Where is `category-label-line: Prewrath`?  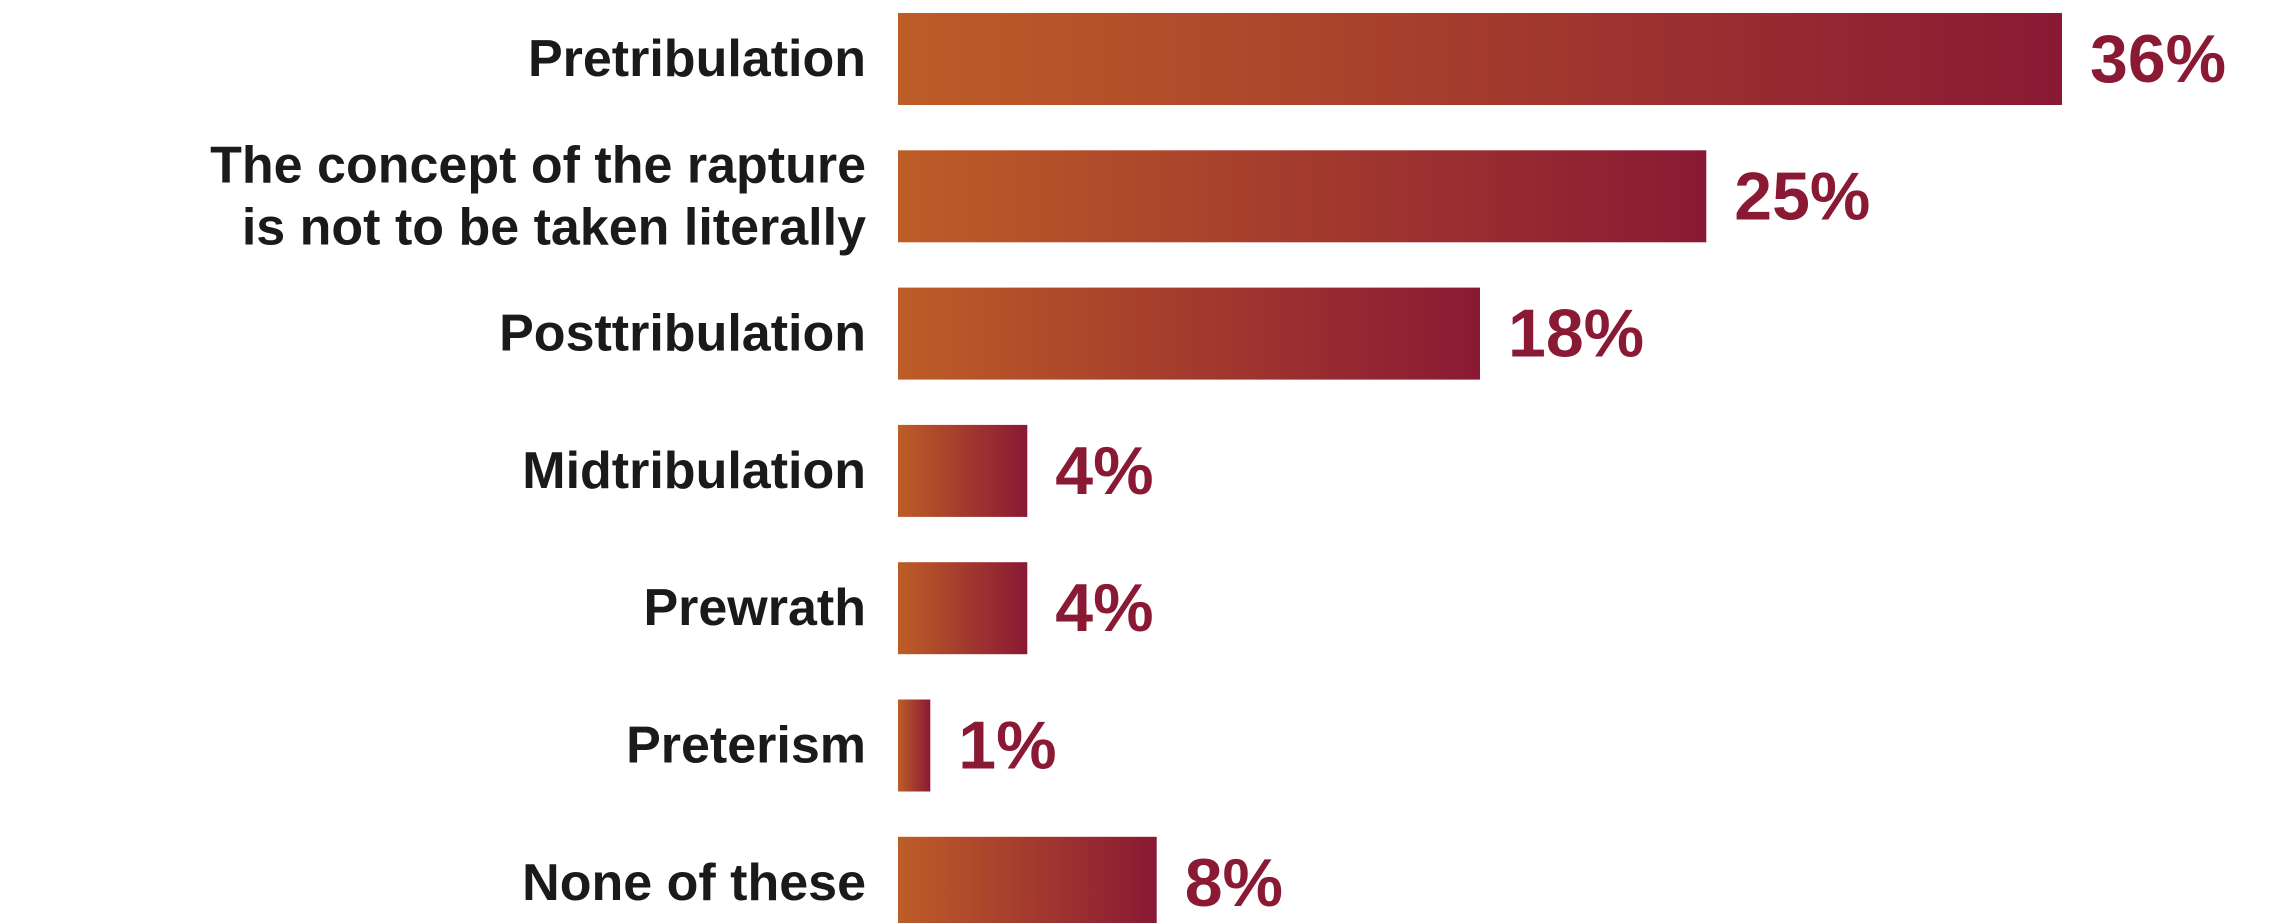 category-label-line: Prewrath is located at coordinates (754, 608).